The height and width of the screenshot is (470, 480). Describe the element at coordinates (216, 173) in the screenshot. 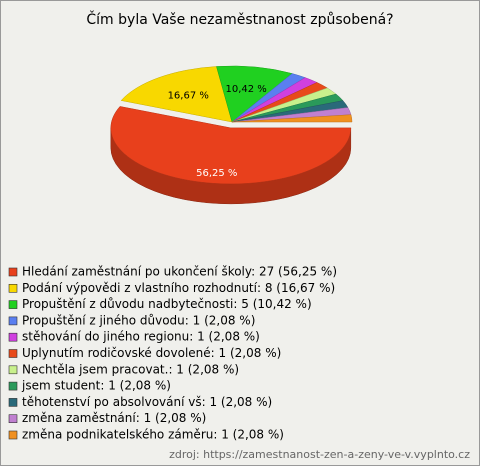

I see `value-label: 56,25 %` at that location.